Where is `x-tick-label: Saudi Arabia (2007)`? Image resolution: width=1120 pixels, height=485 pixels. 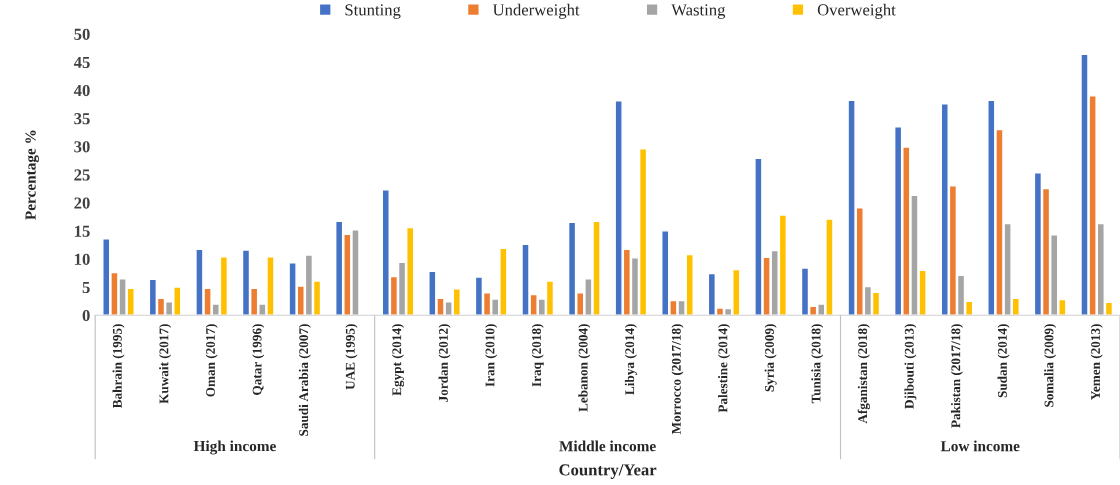
x-tick-label: Saudi Arabia (2007) is located at coordinates (304, 380).